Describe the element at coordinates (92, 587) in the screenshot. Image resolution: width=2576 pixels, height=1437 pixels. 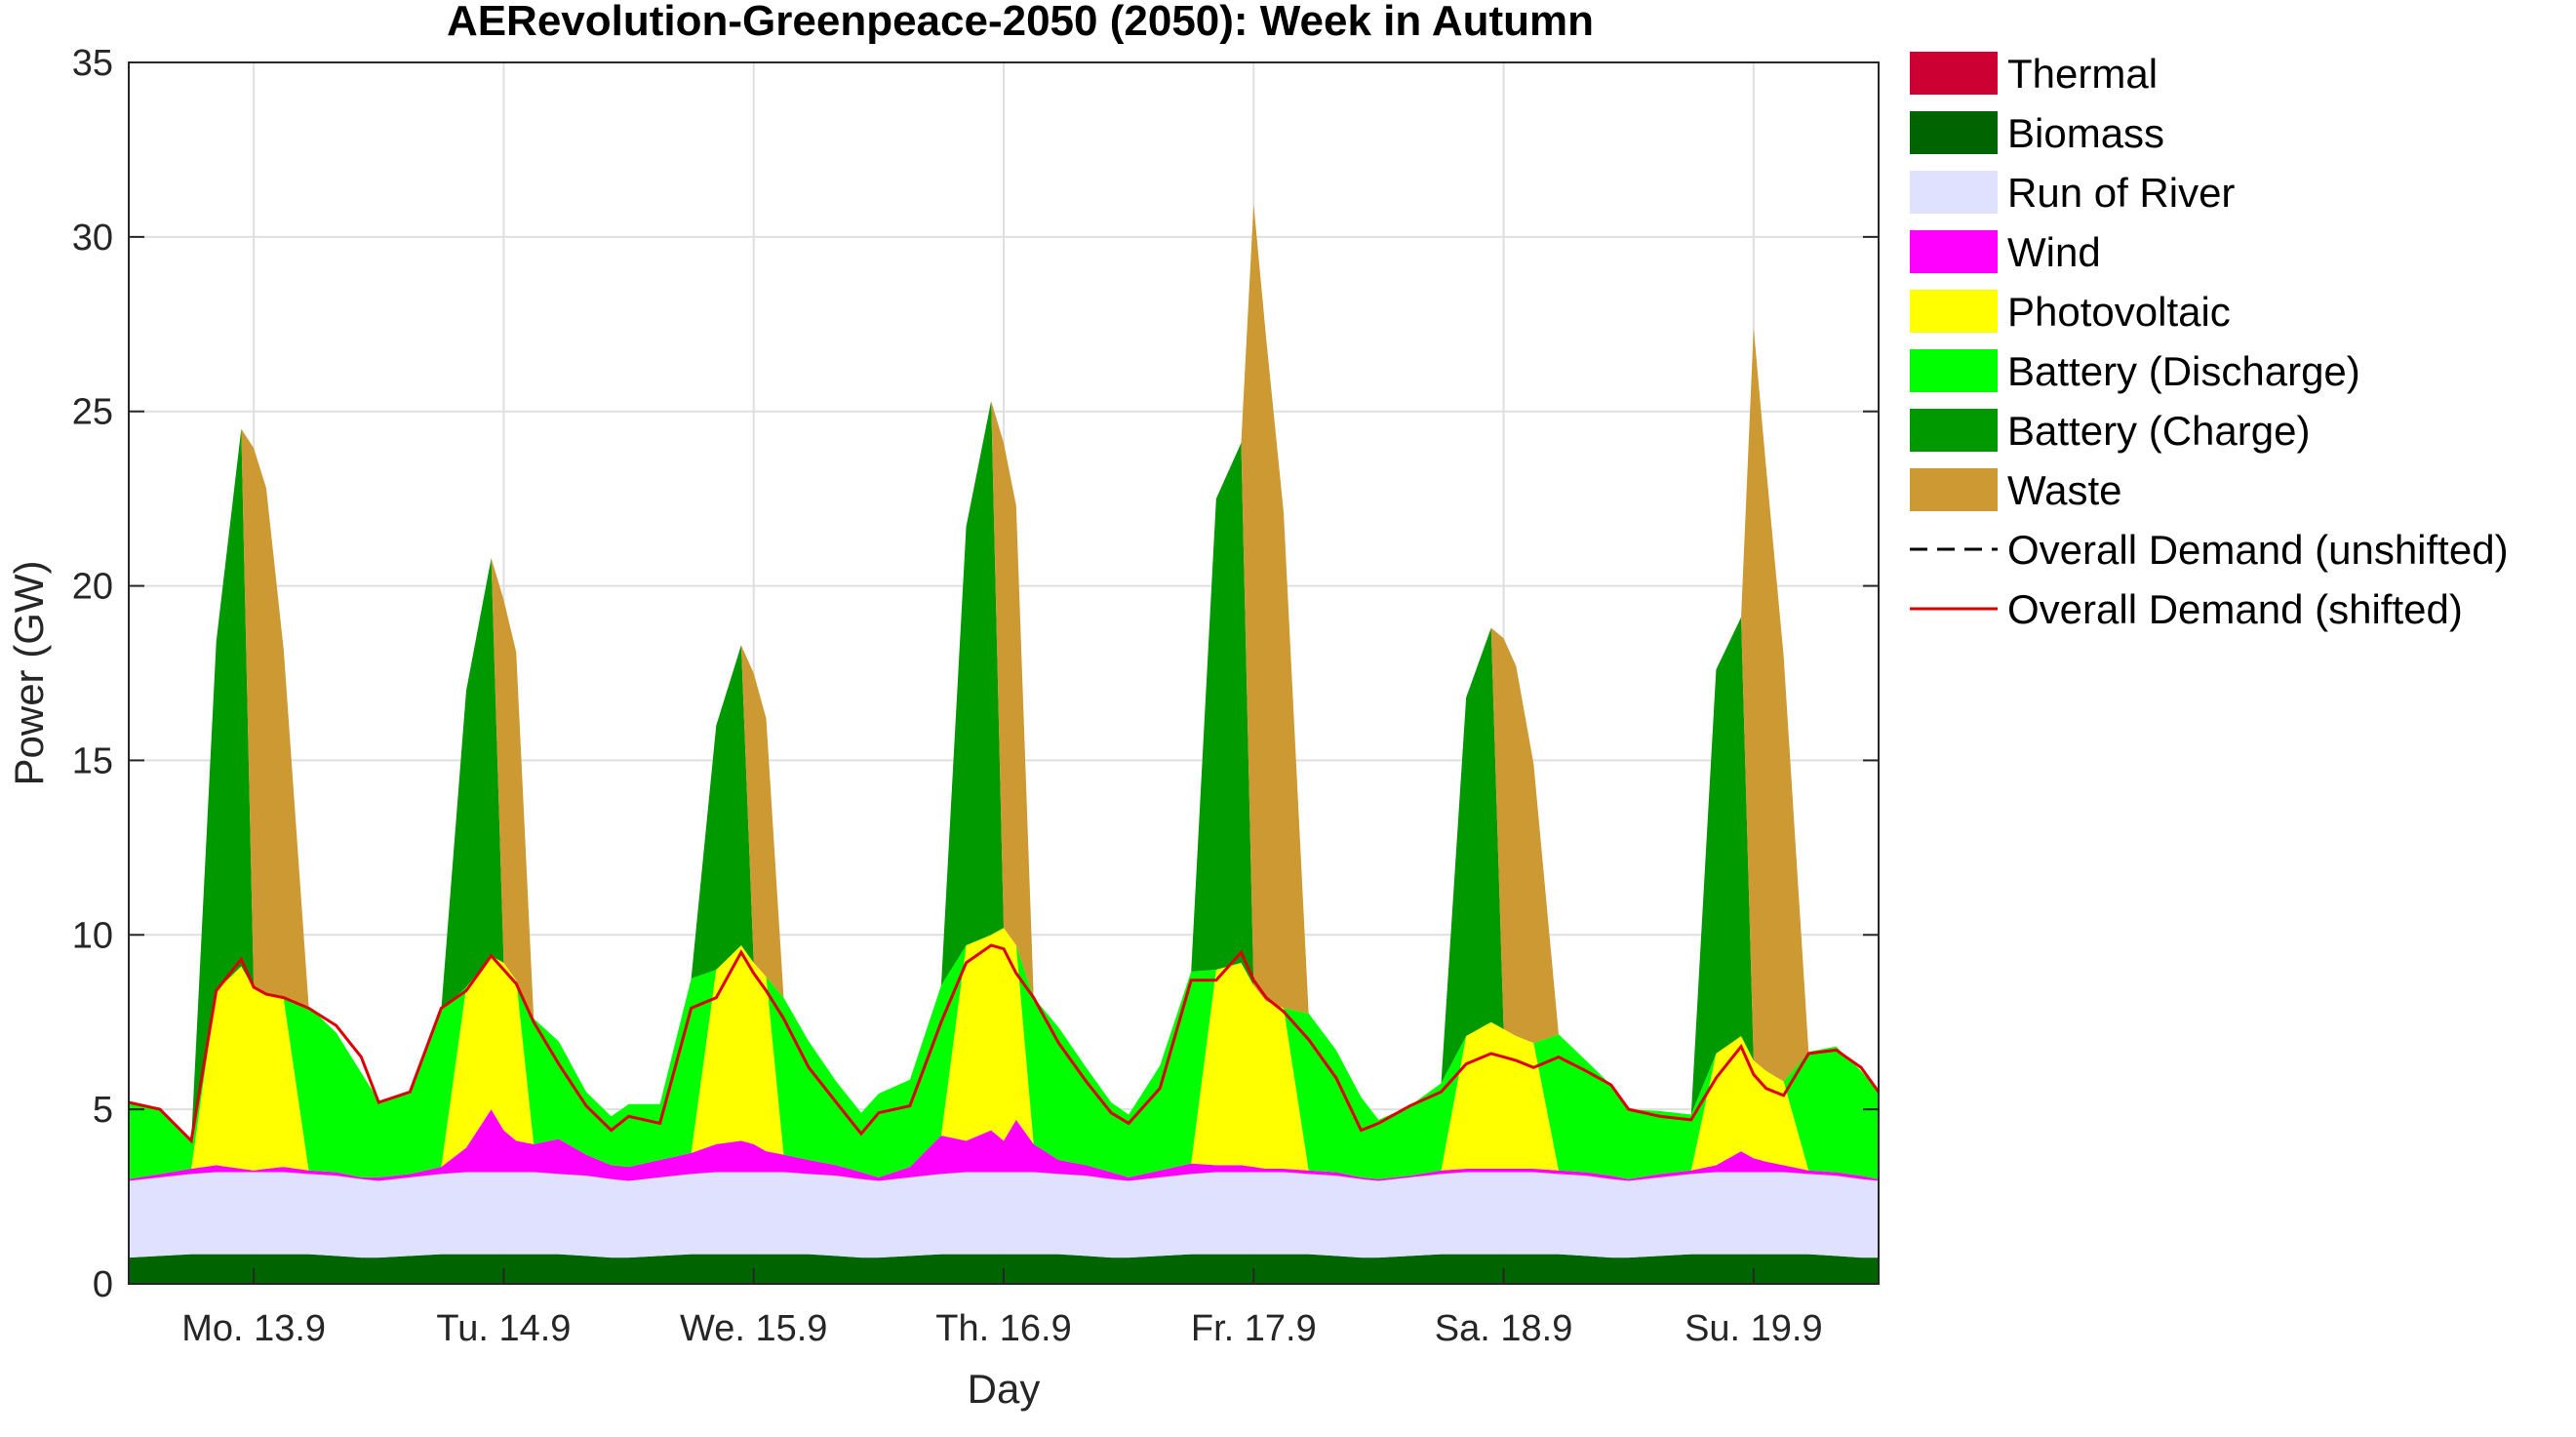
I see `y-tick-label: 20` at that location.